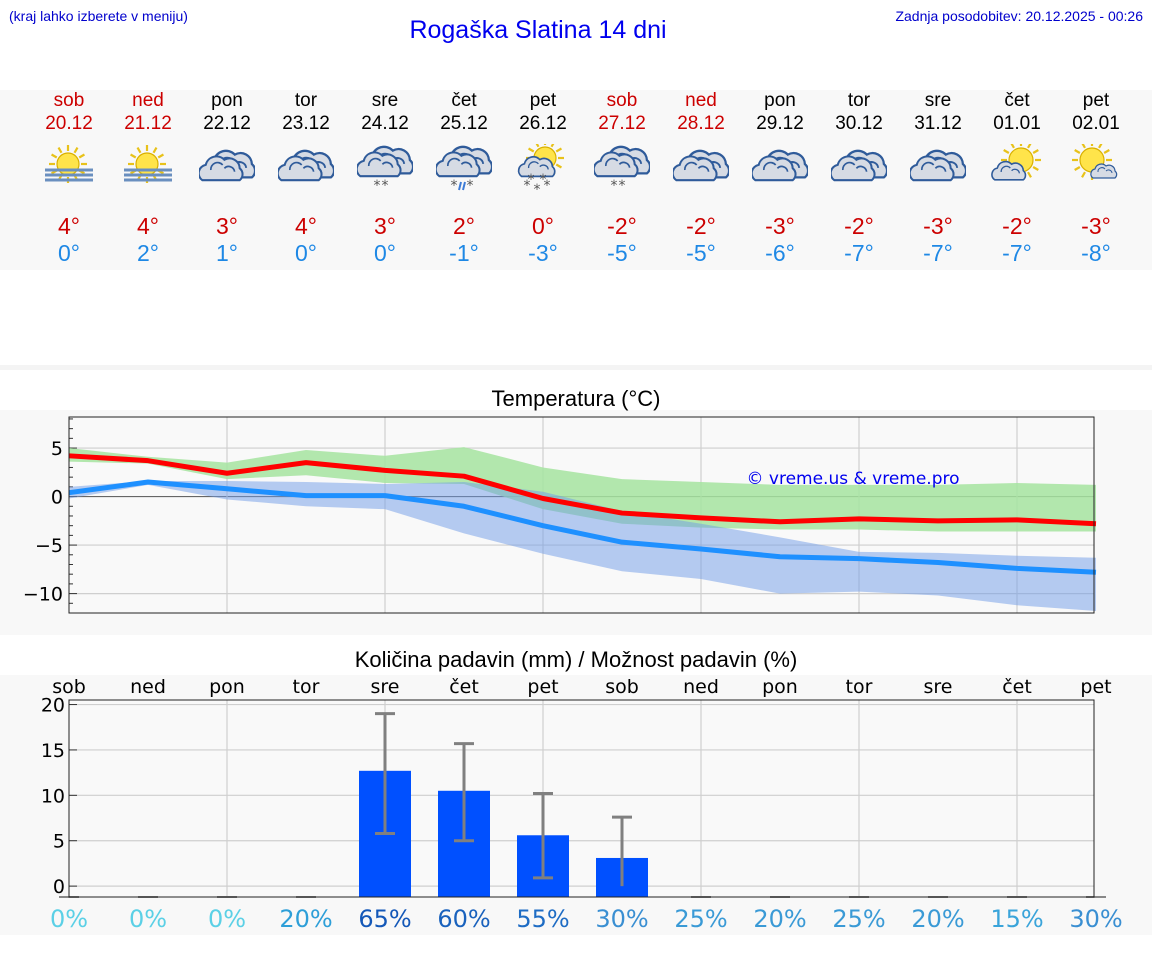 The image size is (1152, 975). I want to click on max-temperature-line, so click(582, 490).